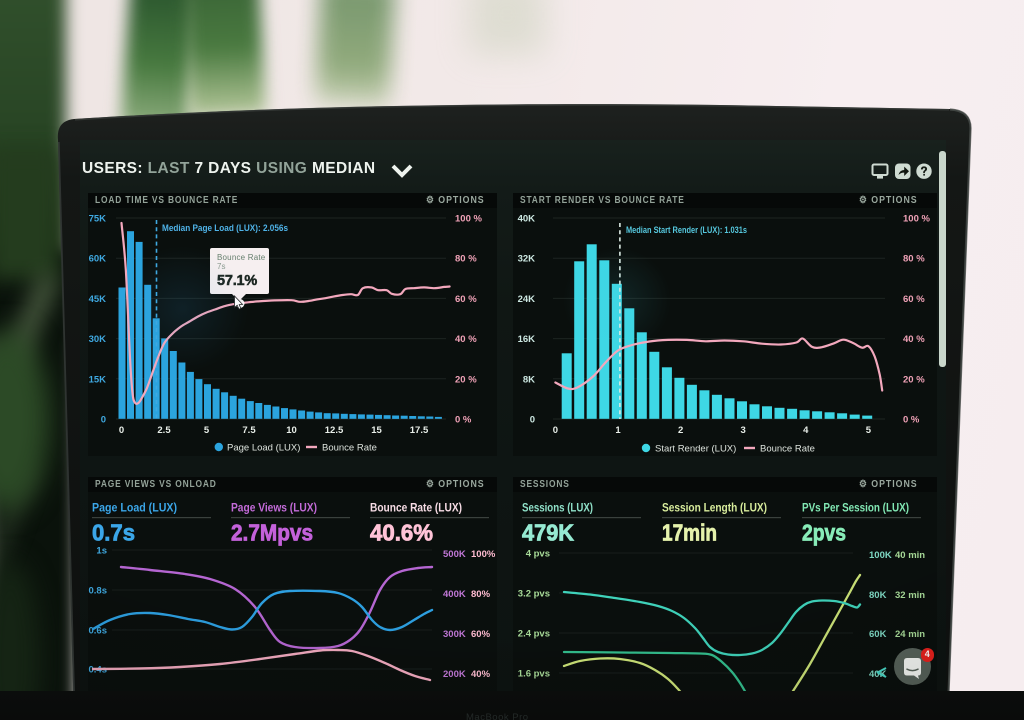 This screenshot has width=1024, height=720. Describe the element at coordinates (274, 509) in the screenshot. I see `svg-text: Page Views (LUX)` at that location.